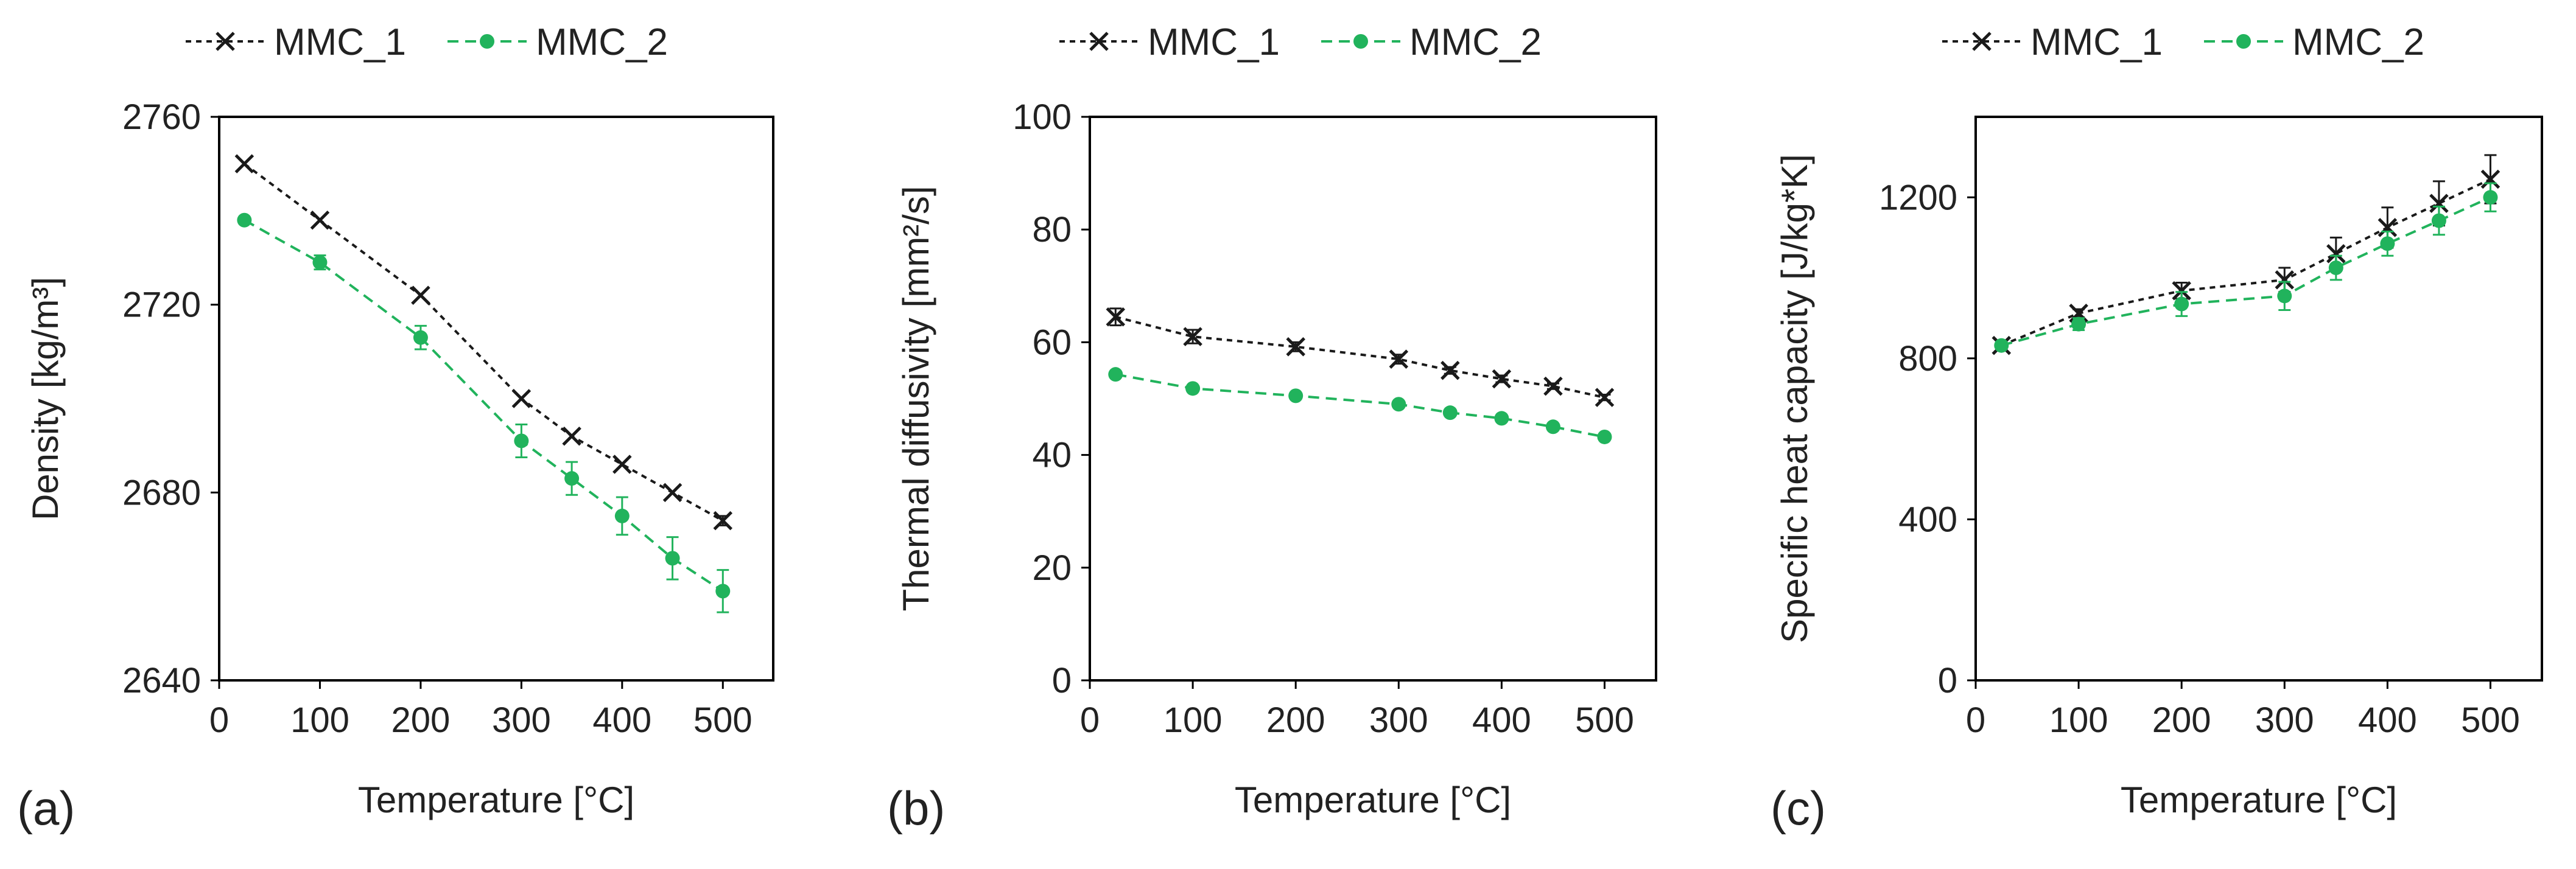 Image resolution: width=2576 pixels, height=869 pixels. What do you see at coordinates (1927, 519) in the screenshot?
I see `y-tick-label: 400` at bounding box center [1927, 519].